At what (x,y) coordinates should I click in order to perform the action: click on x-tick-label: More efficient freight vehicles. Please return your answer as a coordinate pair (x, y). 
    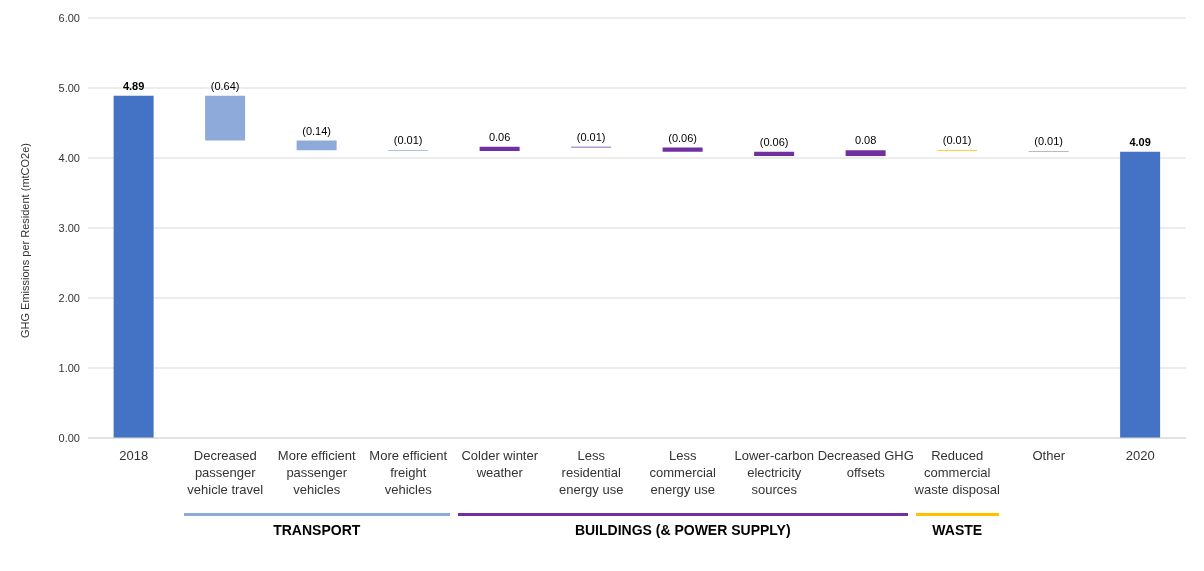
    Looking at the image, I should click on (408, 472).